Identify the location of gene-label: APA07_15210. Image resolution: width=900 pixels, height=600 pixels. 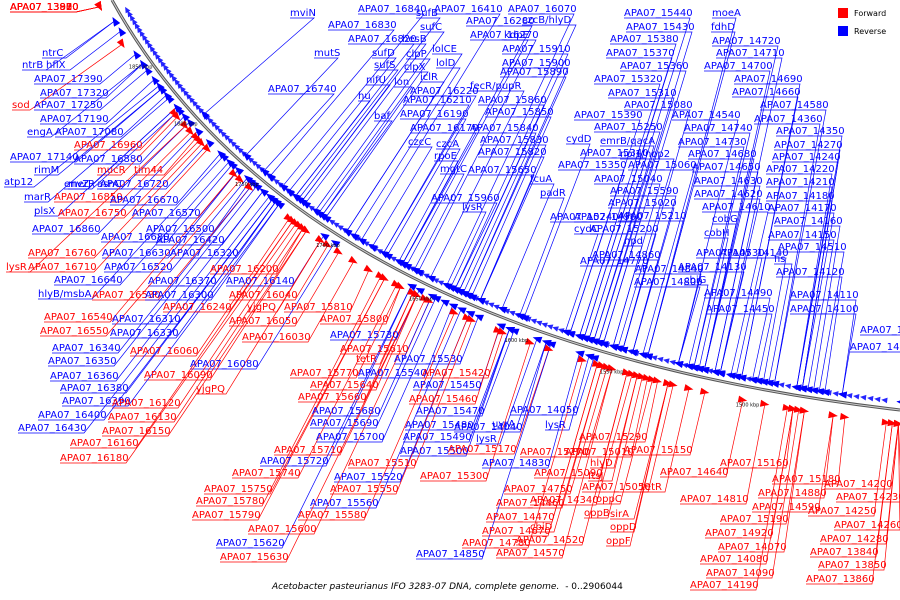
(652, 216).